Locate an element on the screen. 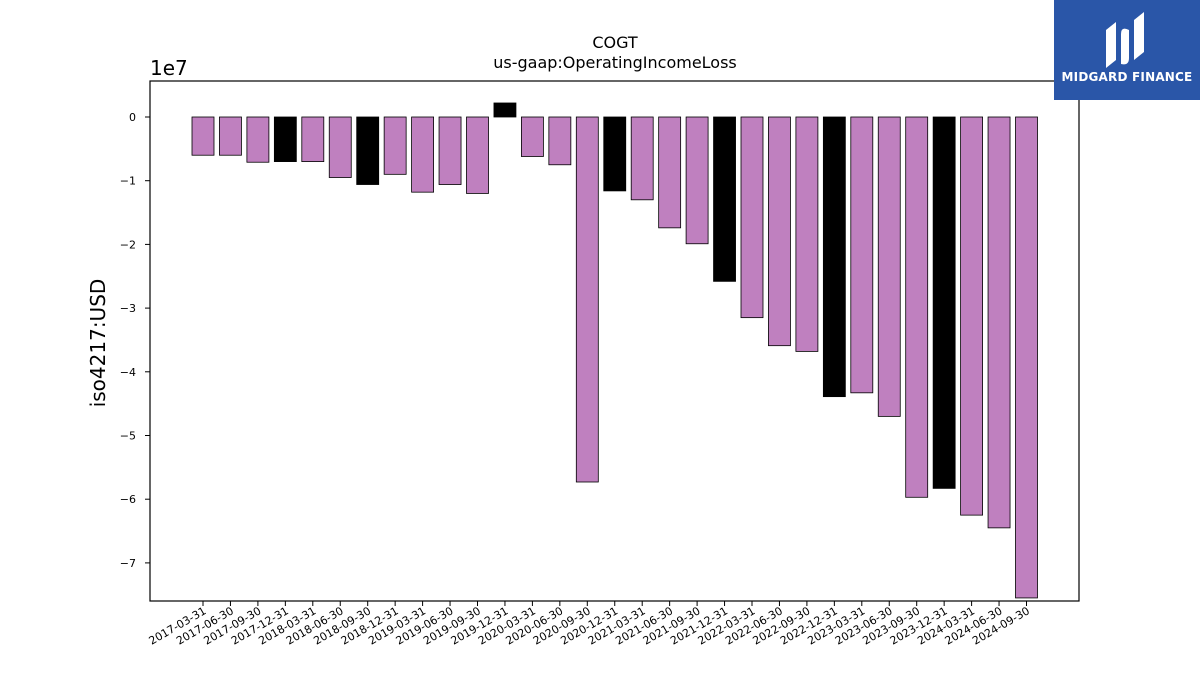 Image resolution: width=1200 pixels, height=675 pixels. y-tick-label: −5 is located at coordinates (128, 436).